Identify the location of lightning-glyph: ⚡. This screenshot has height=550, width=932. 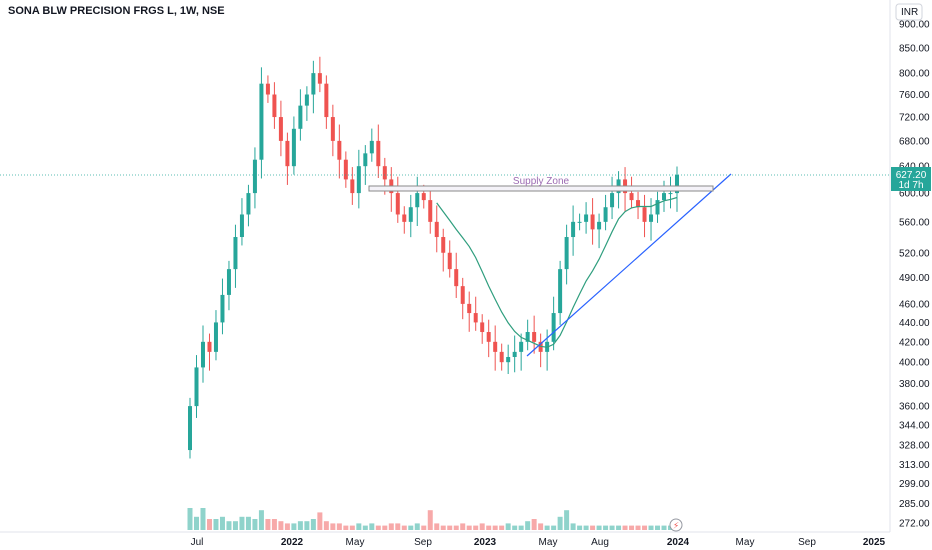
(676, 526).